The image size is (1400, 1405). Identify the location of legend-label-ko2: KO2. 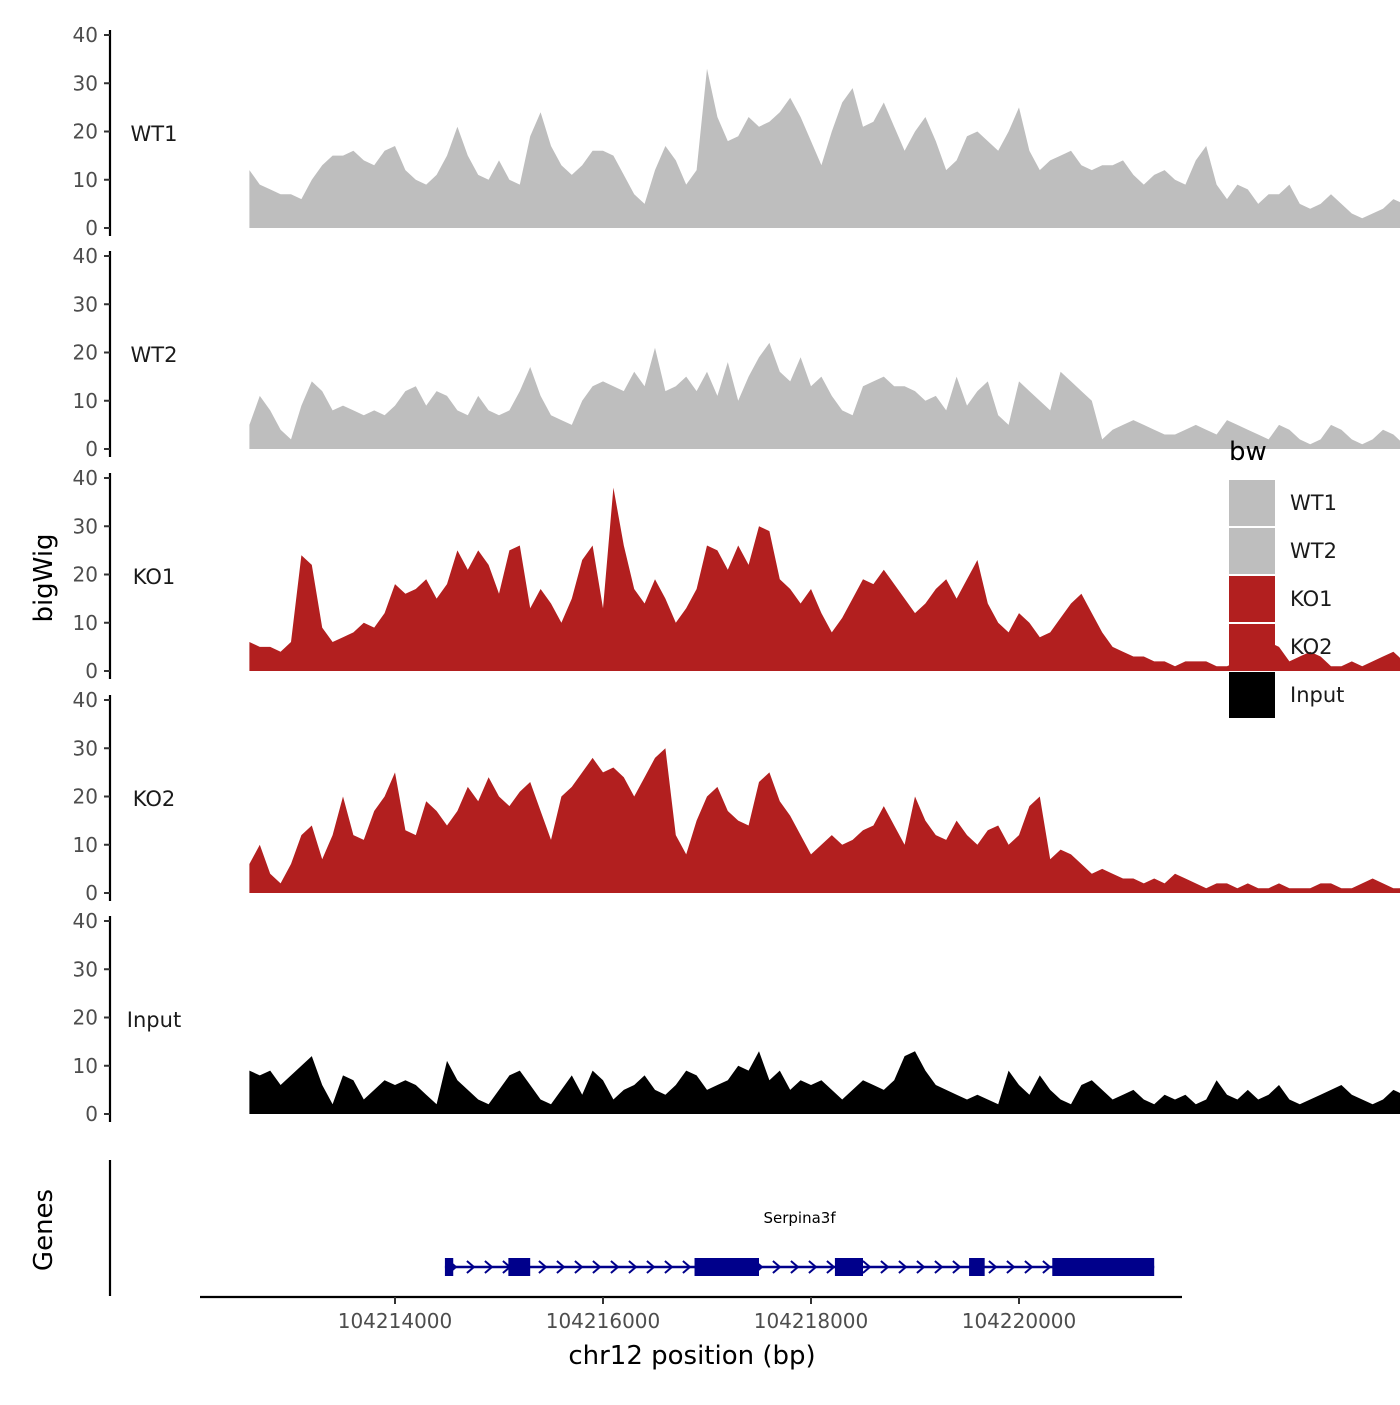
(1311, 647).